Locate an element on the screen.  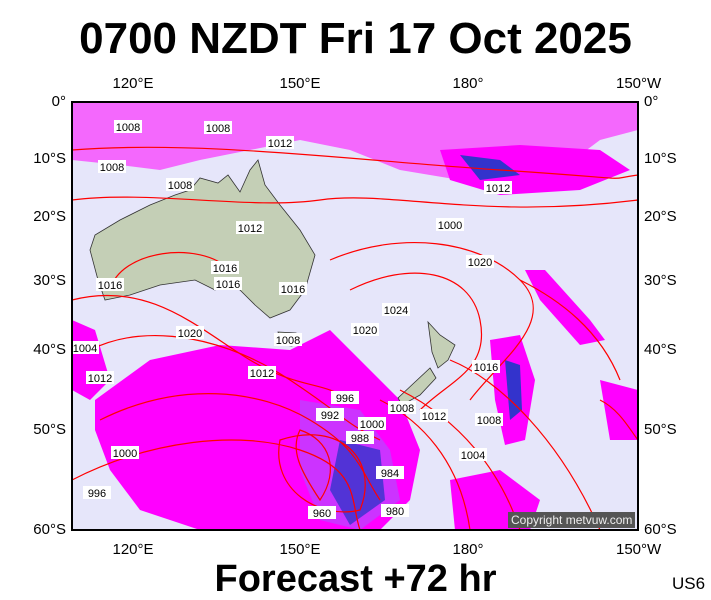
lat-tick-label: 30°S is located at coordinates (49, 280).